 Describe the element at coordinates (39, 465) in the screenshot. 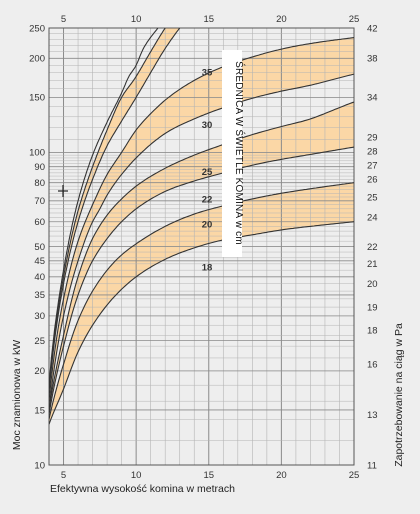

I see `y-tick-label: 10` at that location.